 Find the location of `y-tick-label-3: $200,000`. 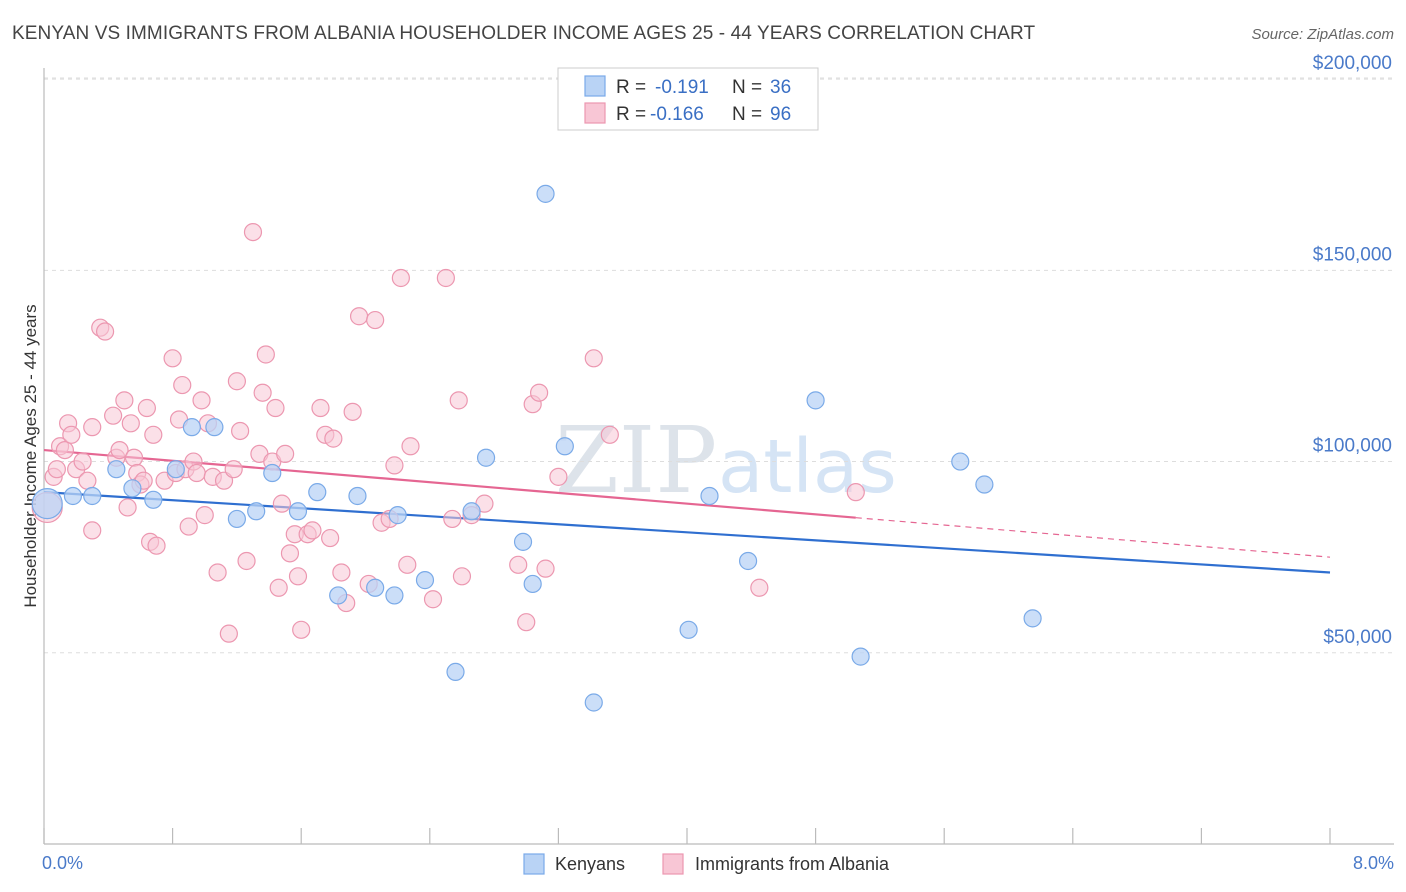

y-tick-label-3: $200,000 is located at coordinates (1352, 63).